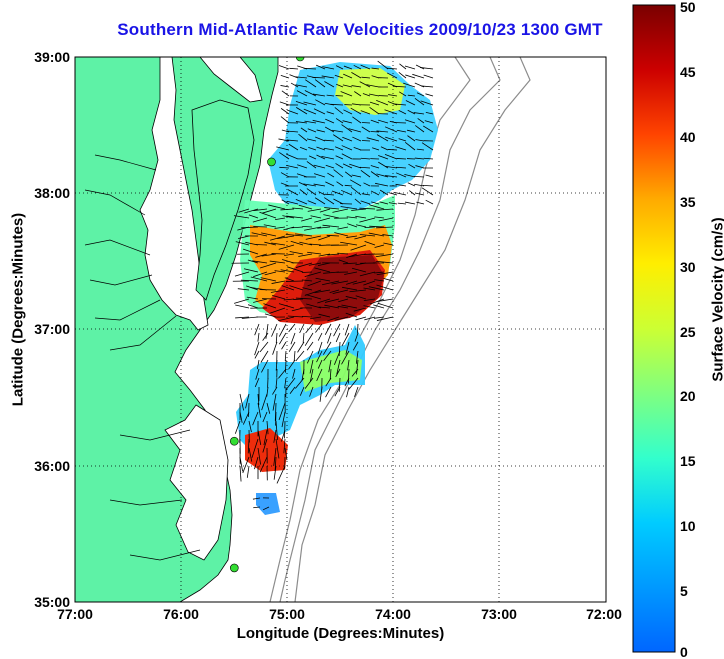  I want to click on y-tick-labels: 39:00 38:00 37:00 36:00 35:00, so click(52, 329).